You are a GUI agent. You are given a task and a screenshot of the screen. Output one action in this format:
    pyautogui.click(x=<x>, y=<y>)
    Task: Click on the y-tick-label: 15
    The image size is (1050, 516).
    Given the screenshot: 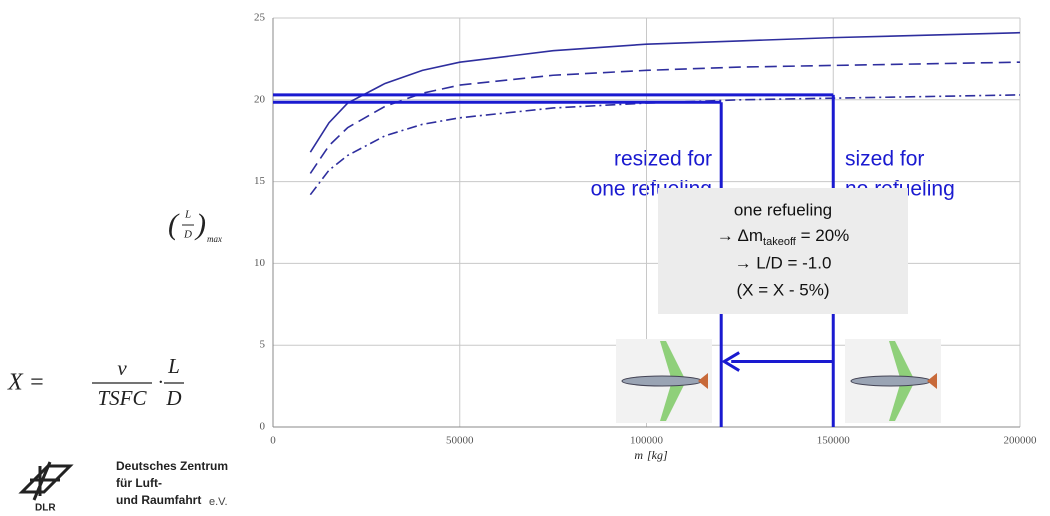 What is the action you would take?
    pyautogui.click(x=260, y=181)
    